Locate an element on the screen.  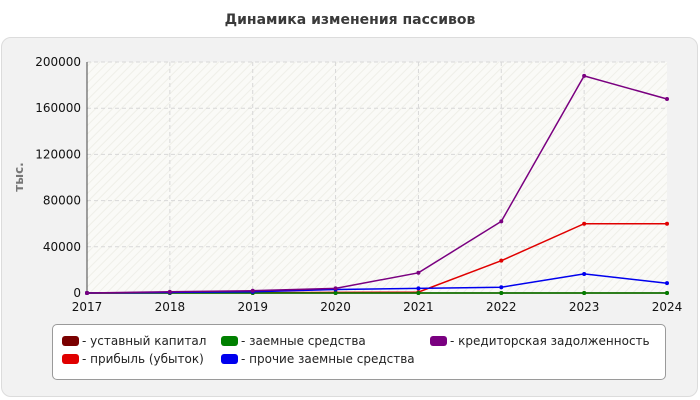
y-tick-label: 160000 is located at coordinates (58, 108).